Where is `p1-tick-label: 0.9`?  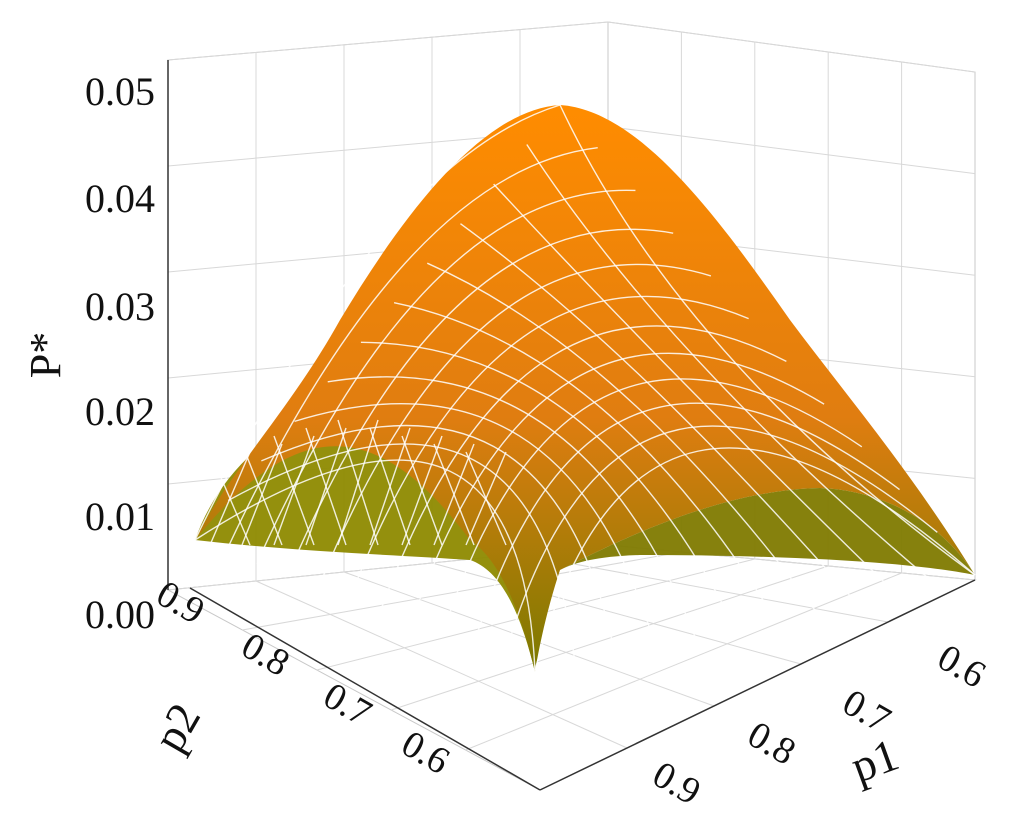
p1-tick-label: 0.9 is located at coordinates (677, 783).